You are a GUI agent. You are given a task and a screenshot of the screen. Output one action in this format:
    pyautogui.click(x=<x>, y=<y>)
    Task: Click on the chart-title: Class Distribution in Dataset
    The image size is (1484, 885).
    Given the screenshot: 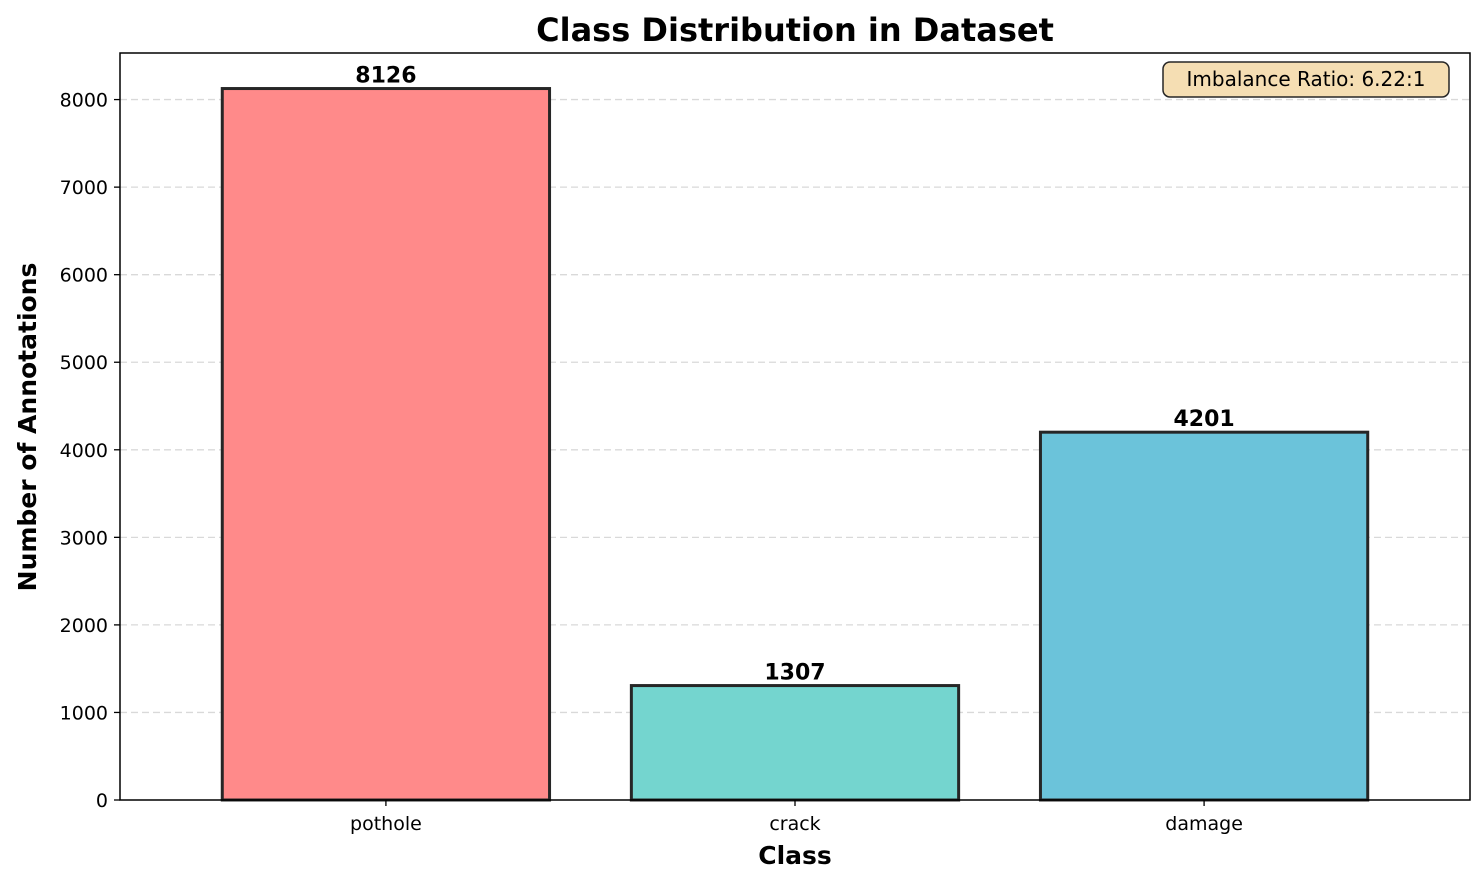 What is the action you would take?
    pyautogui.click(x=795, y=30)
    